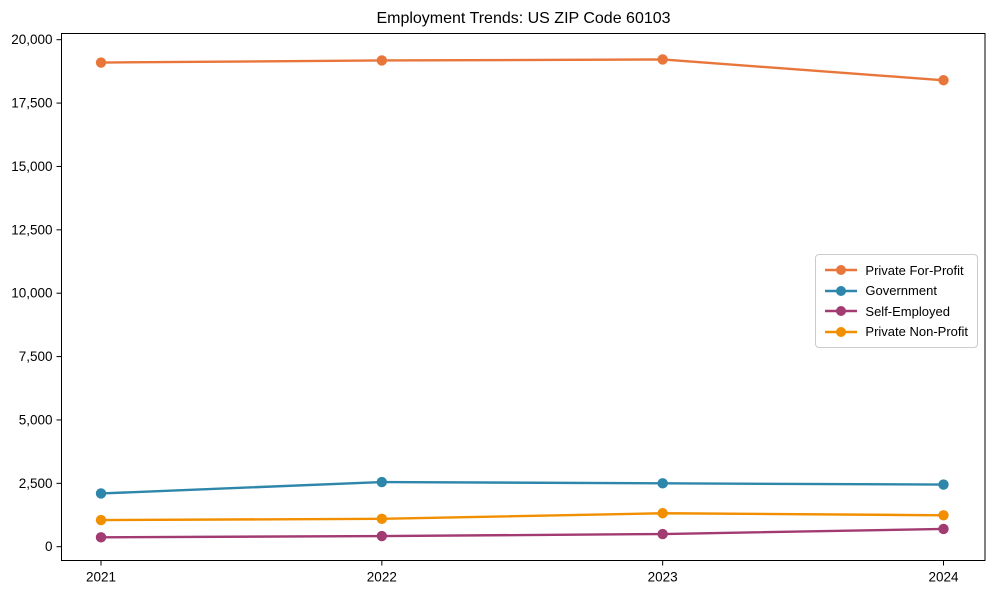 The width and height of the screenshot is (1000, 600). I want to click on series-line-private-non-profit, so click(522, 517).